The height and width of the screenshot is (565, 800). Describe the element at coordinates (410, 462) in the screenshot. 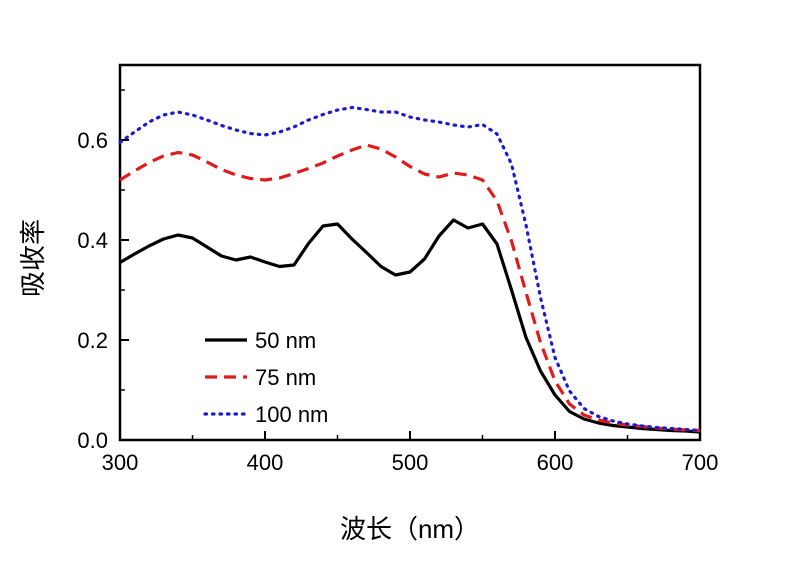

I see `x-tick-label: 500` at that location.